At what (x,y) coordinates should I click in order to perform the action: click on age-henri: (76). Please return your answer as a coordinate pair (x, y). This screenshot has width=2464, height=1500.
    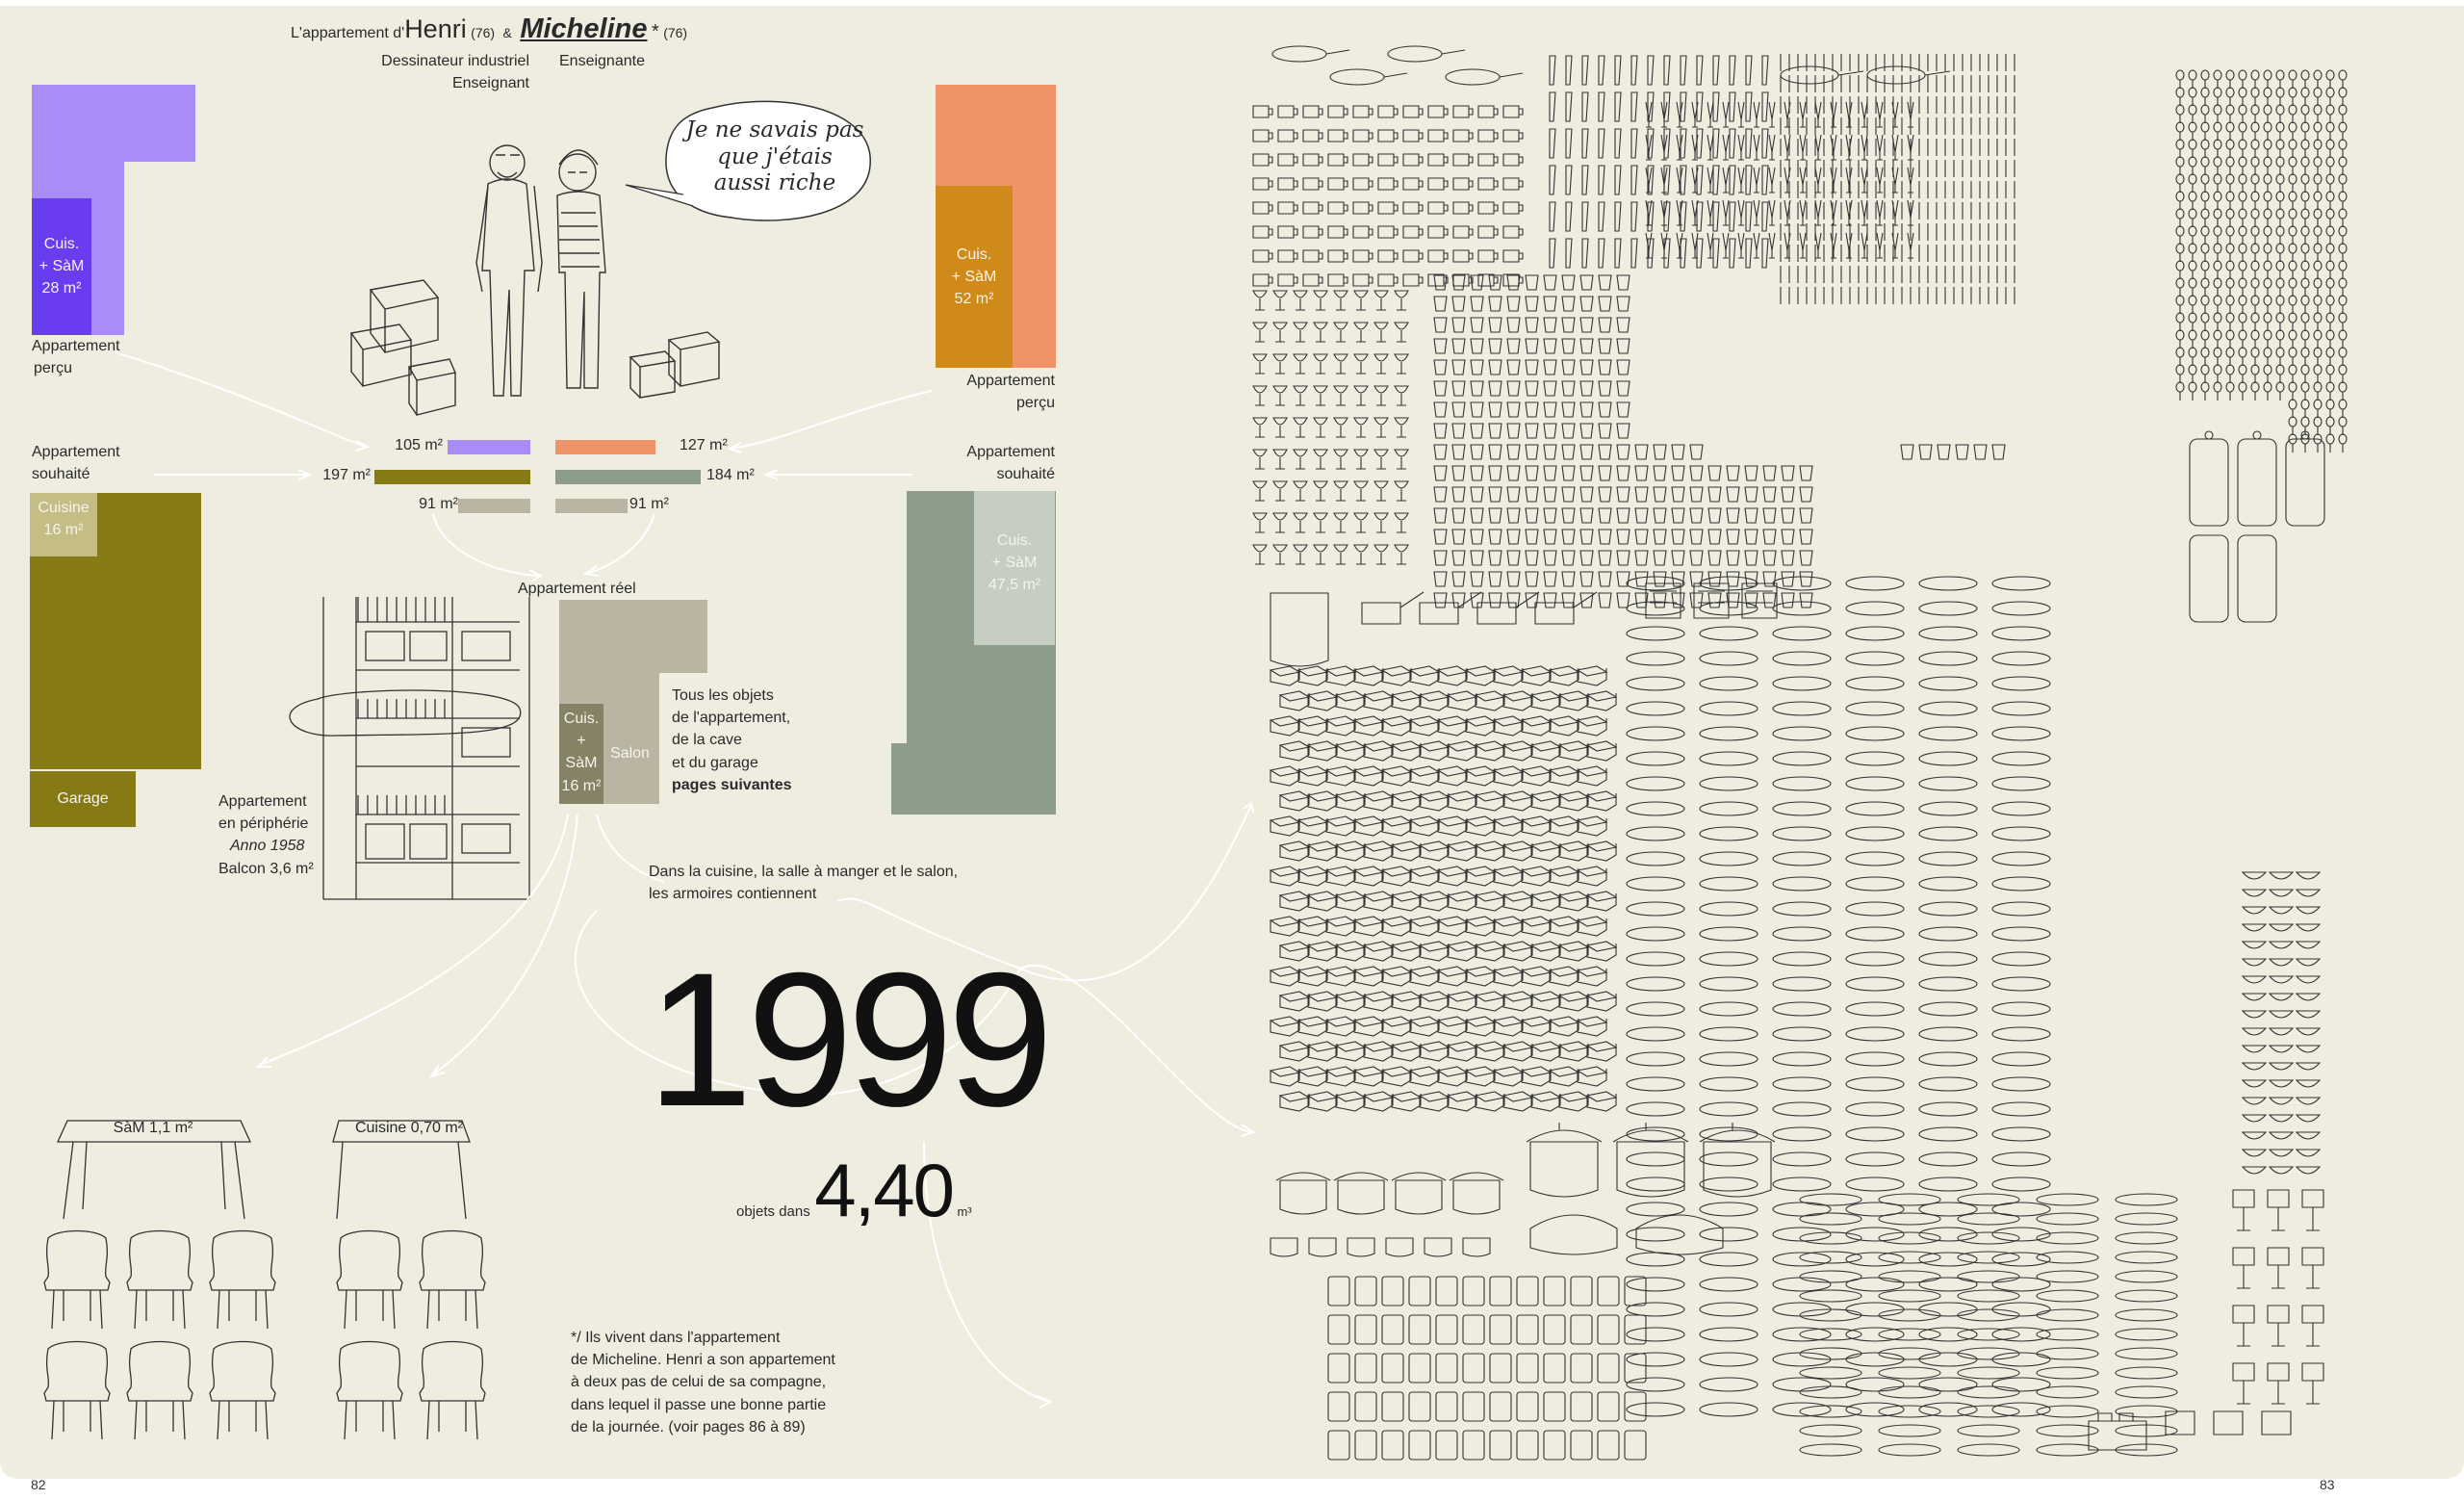
    Looking at the image, I should click on (483, 32).